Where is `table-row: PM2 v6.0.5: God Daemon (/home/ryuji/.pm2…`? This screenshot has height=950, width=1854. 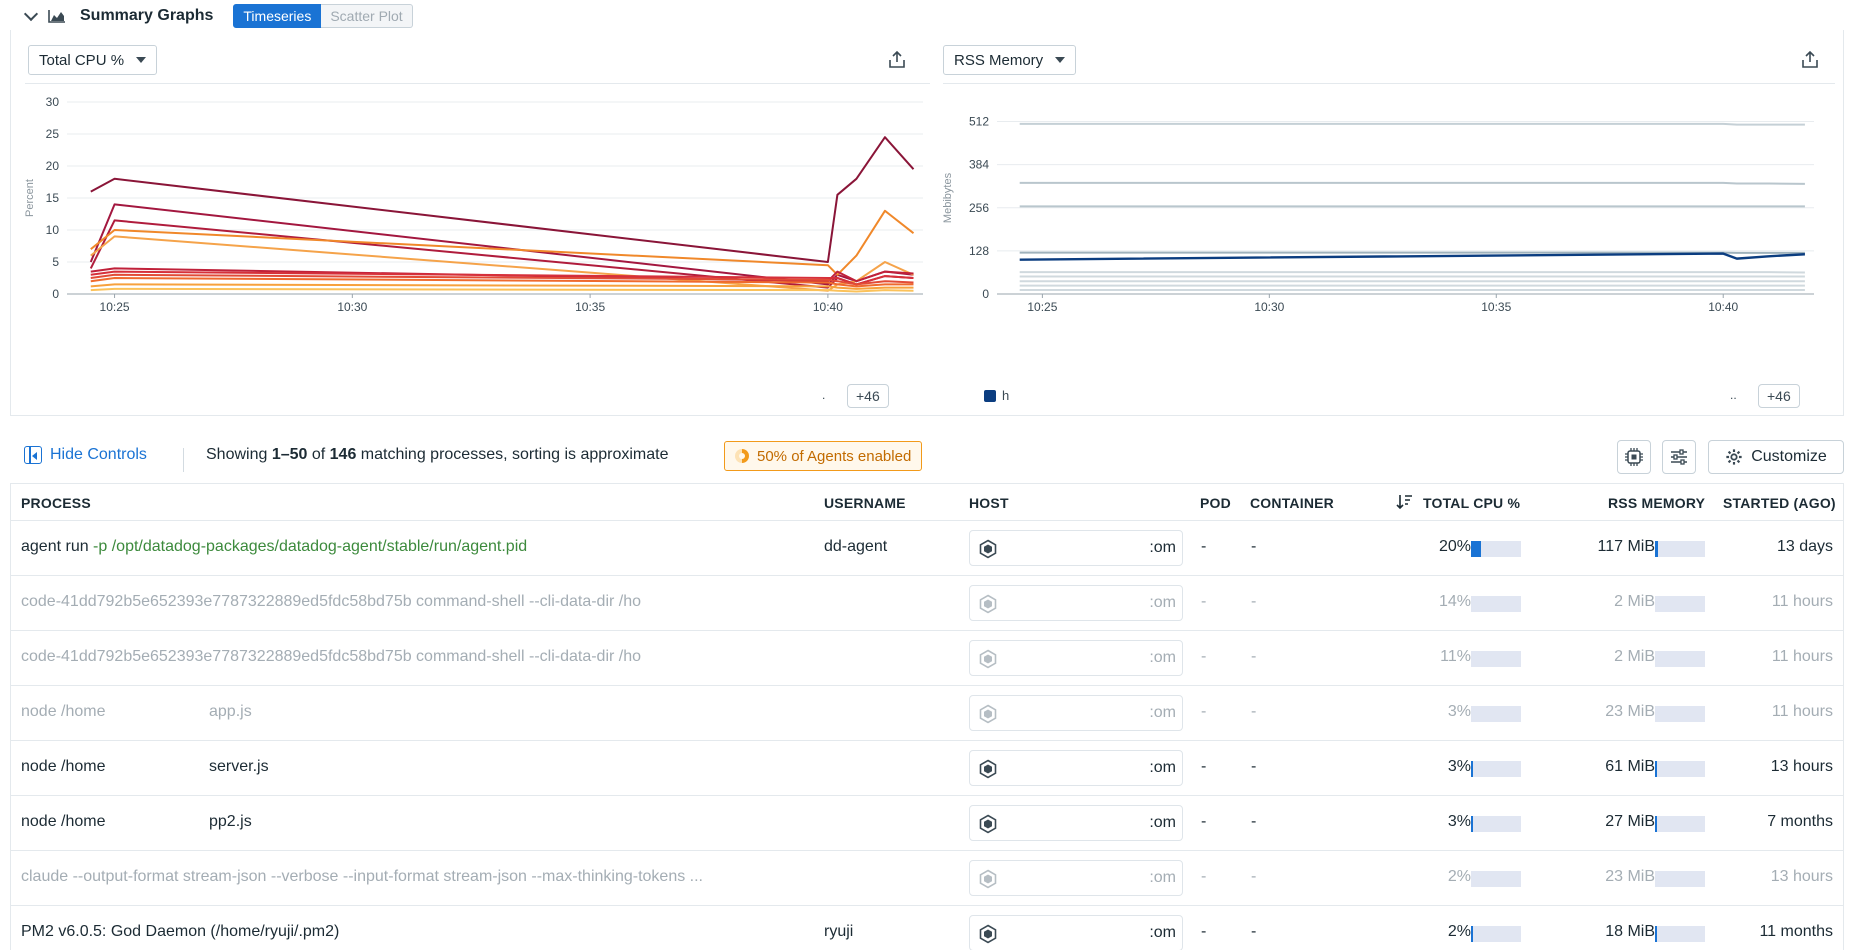
table-row: PM2 v6.0.5: God Daemon (/home/ryuji/.pm2… is located at coordinates (927, 928).